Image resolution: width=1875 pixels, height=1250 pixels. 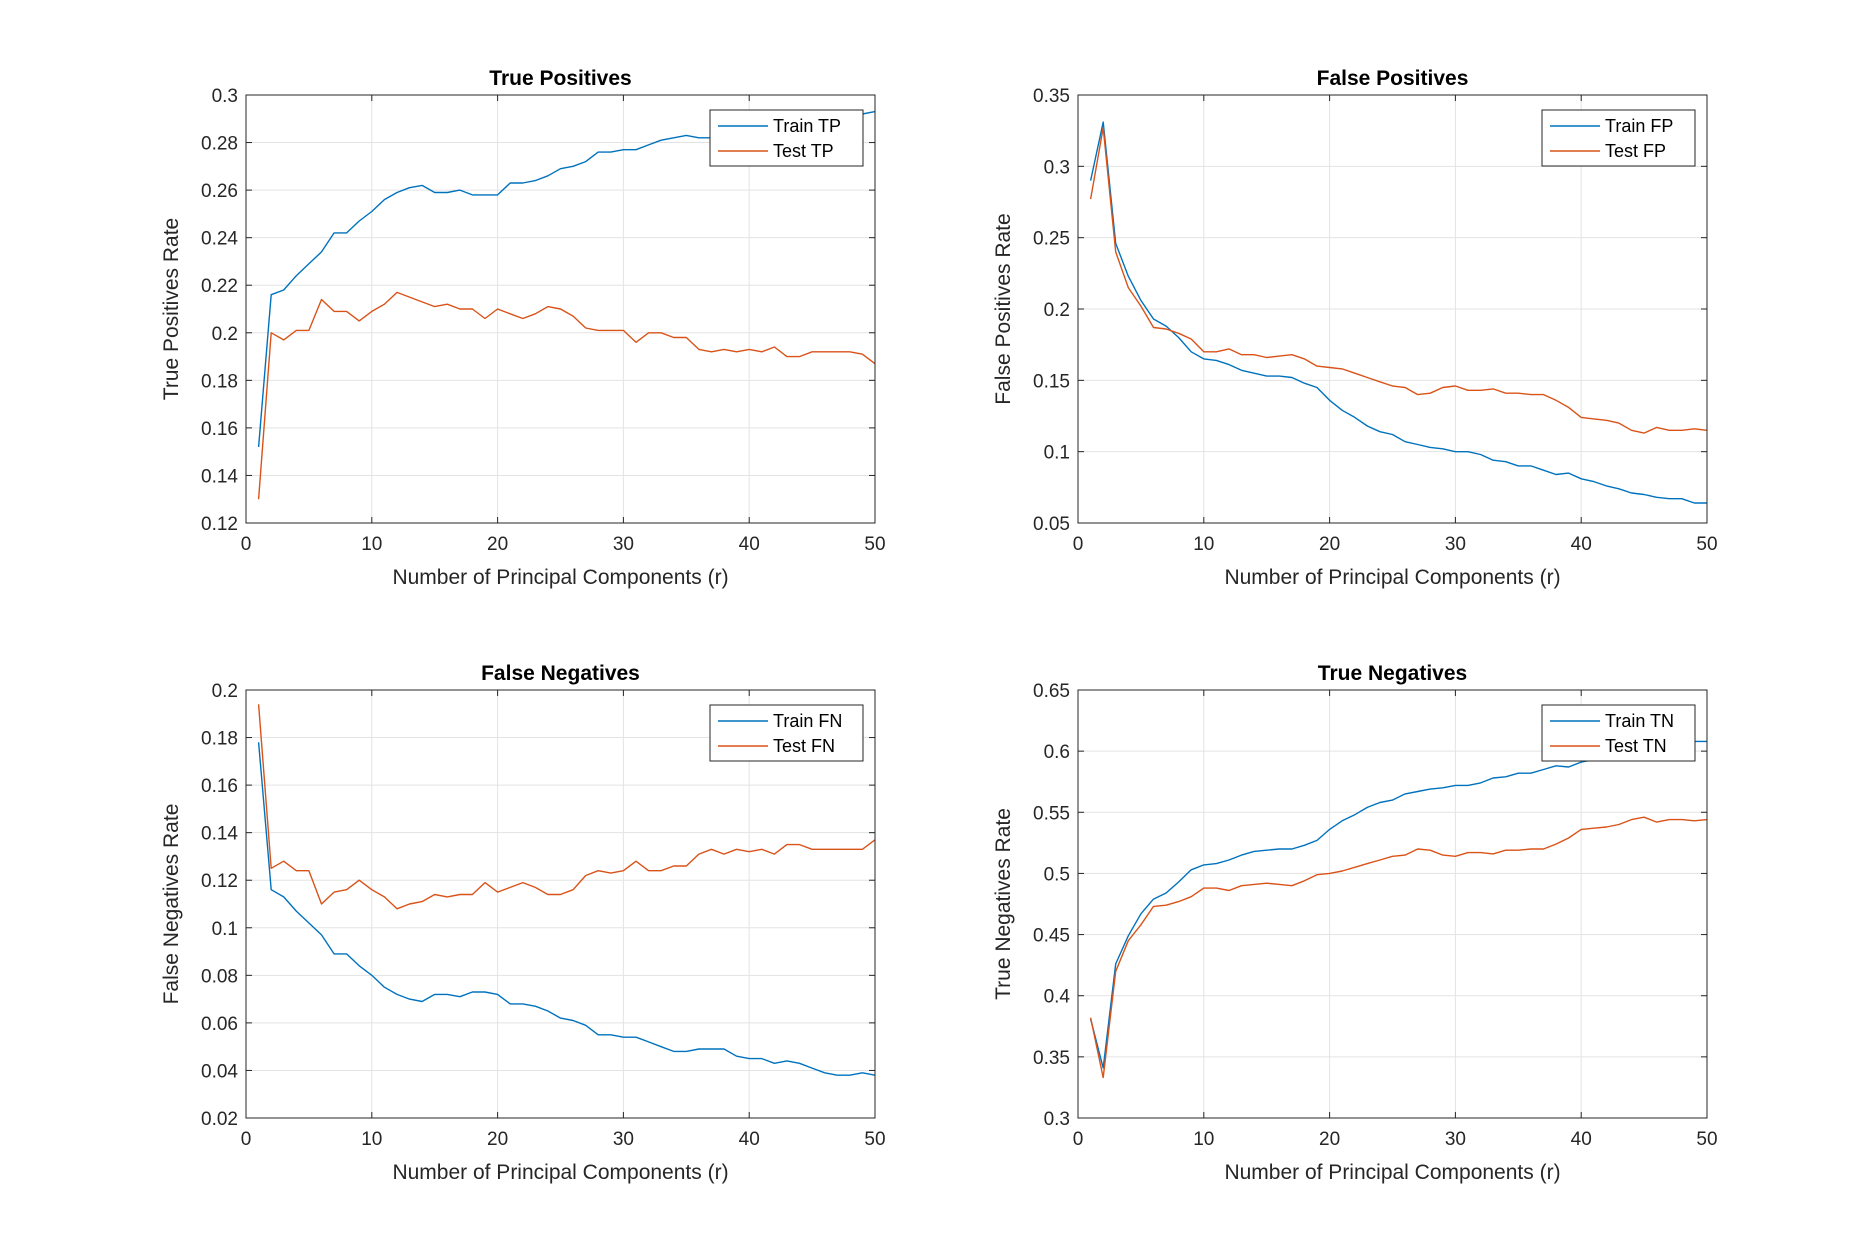 I want to click on y-tick-label: 0.55, so click(x=1051, y=813).